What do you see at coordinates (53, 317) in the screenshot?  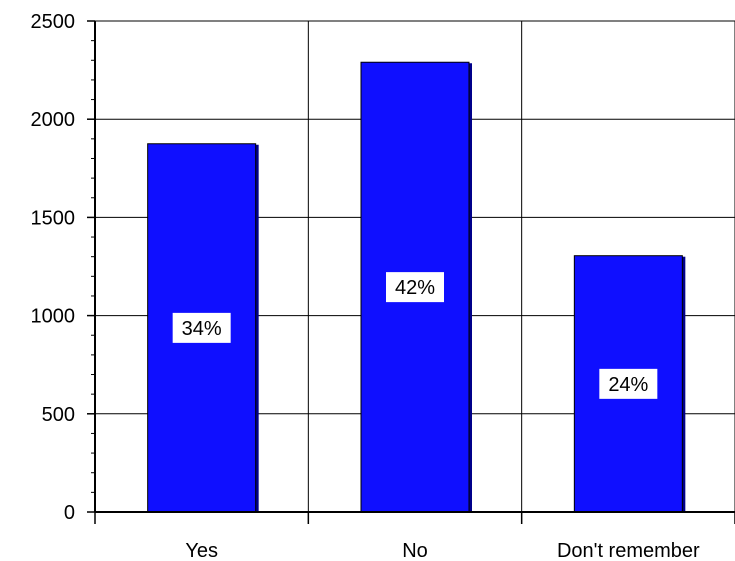 I see `y-tick-label: 1000` at bounding box center [53, 317].